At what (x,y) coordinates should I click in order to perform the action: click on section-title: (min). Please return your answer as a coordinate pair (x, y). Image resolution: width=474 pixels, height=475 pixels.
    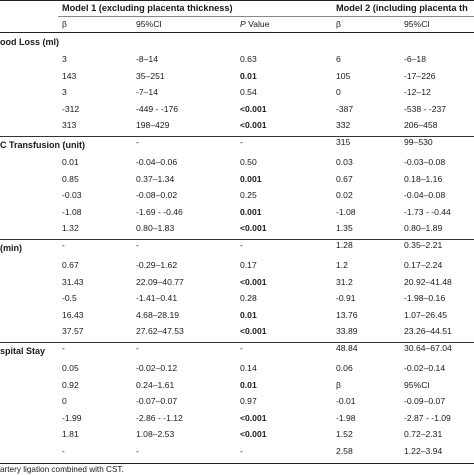
    Looking at the image, I should click on (11, 248).